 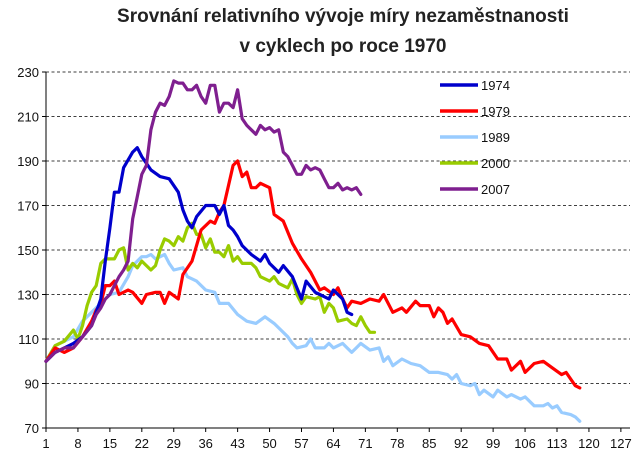 I want to click on x-tick-label: 64, so click(x=333, y=443).